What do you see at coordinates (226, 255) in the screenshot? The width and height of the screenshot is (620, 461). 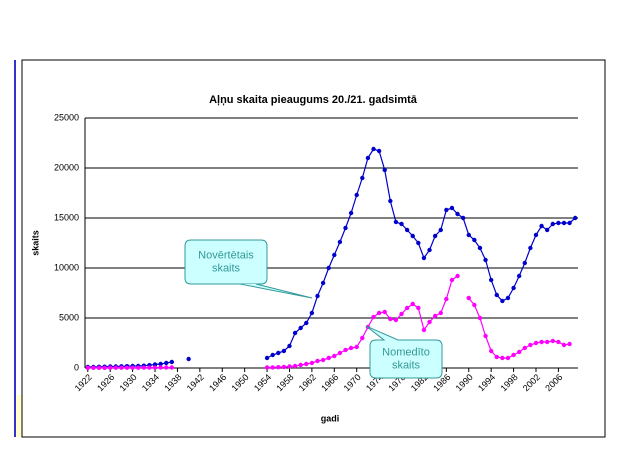 I see `callout-text: Novērtētais` at bounding box center [226, 255].